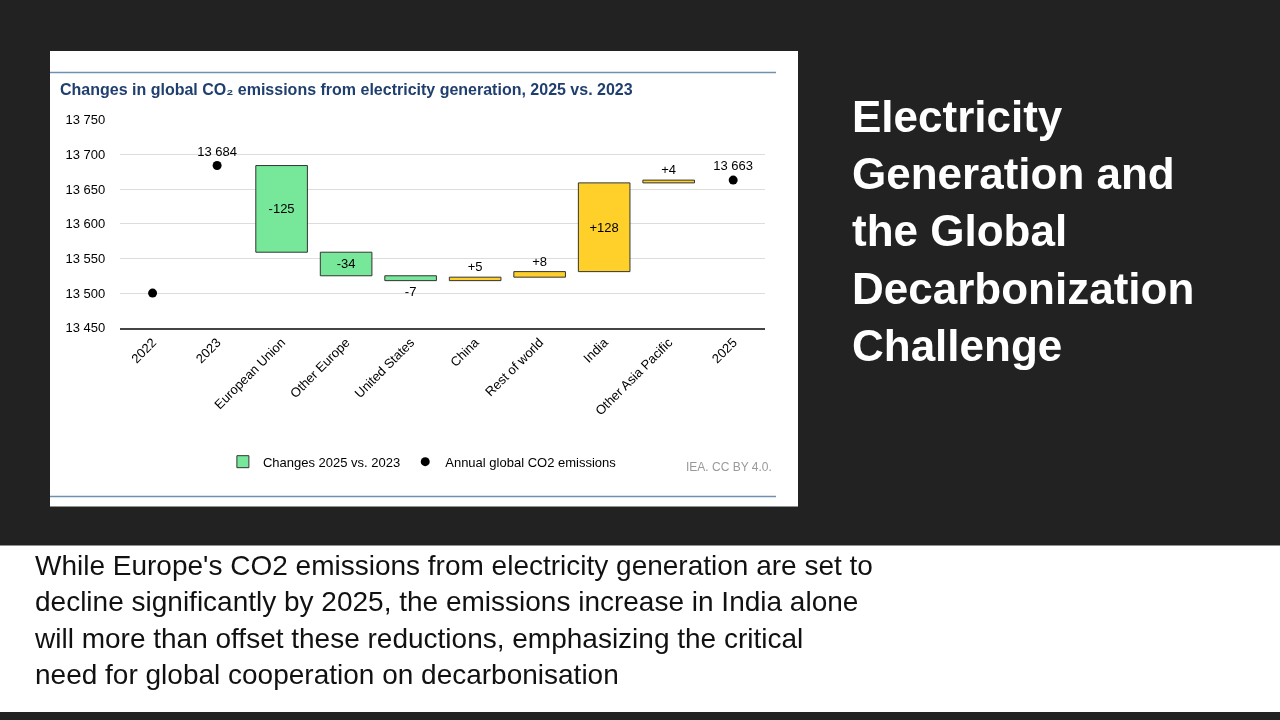  Describe the element at coordinates (410, 291) in the screenshot. I see `data-label: -7` at that location.